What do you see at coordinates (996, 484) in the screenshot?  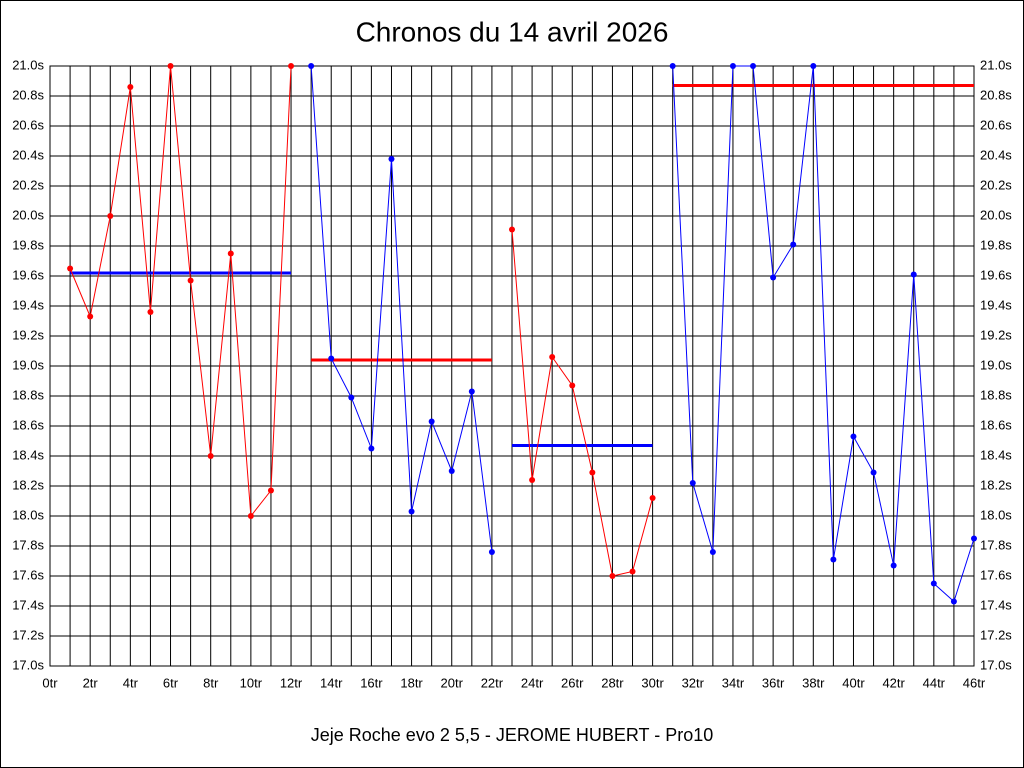 I see `y-tick-label-right: 18.2s` at bounding box center [996, 484].